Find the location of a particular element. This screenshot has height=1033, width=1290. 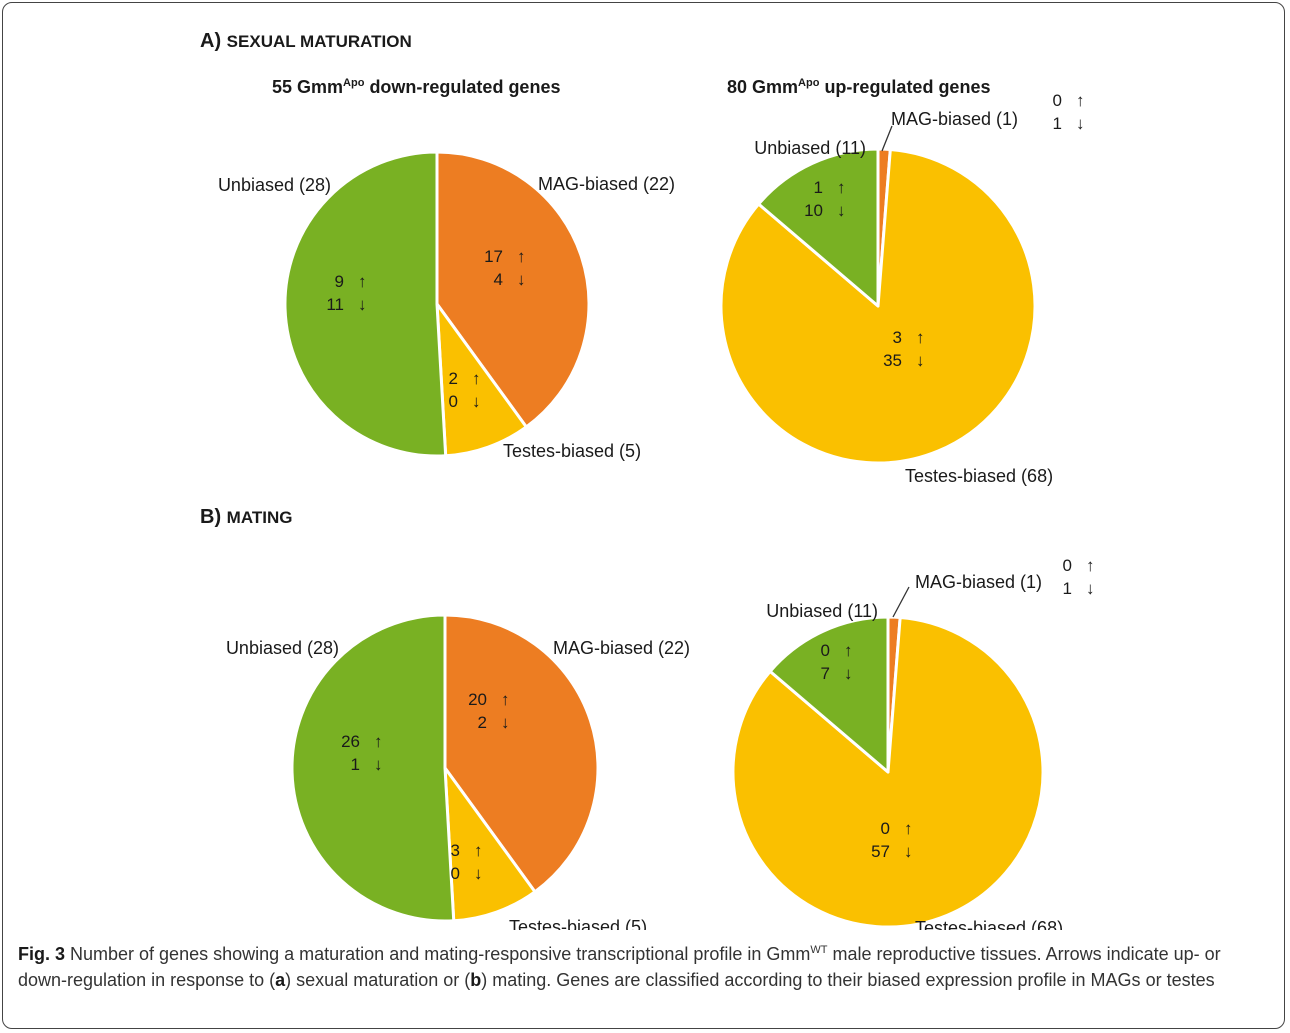

slice-unbiased-up-count: 26 is located at coordinates (350, 741).